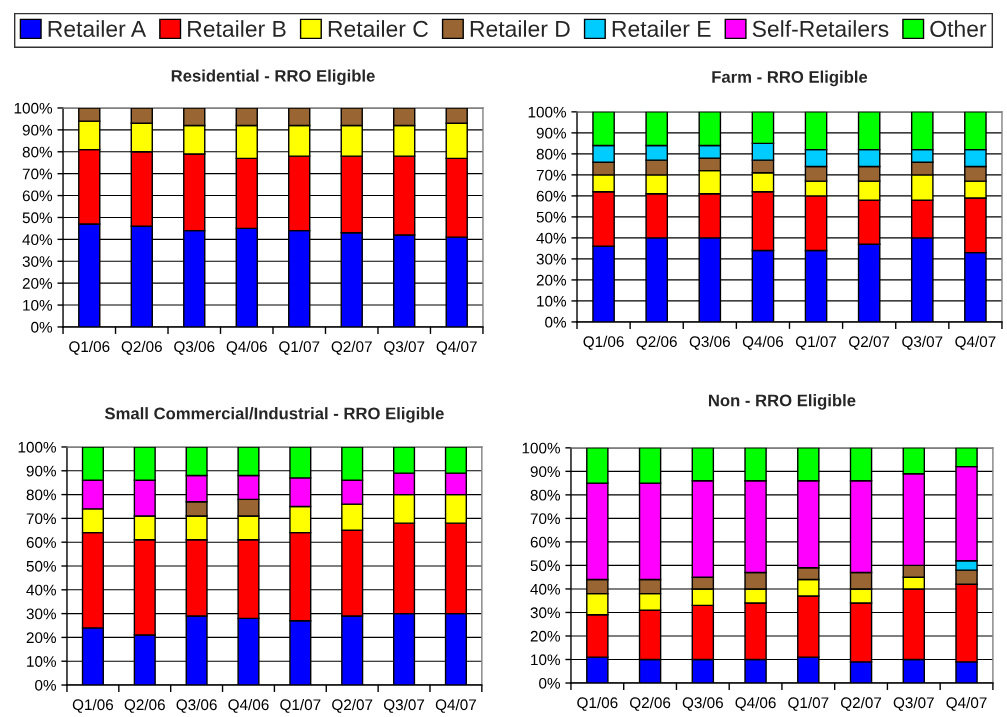  I want to click on chart-title: Residential - RRO Eligible, so click(273, 77).